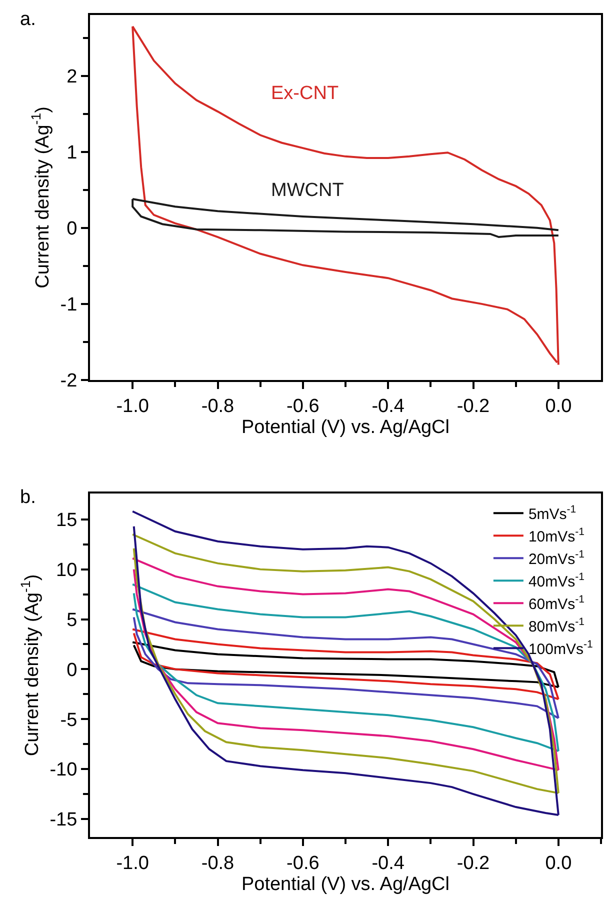  Describe the element at coordinates (556, 580) in the screenshot. I see `legend-label: 40mVs$^{-1}$` at that location.